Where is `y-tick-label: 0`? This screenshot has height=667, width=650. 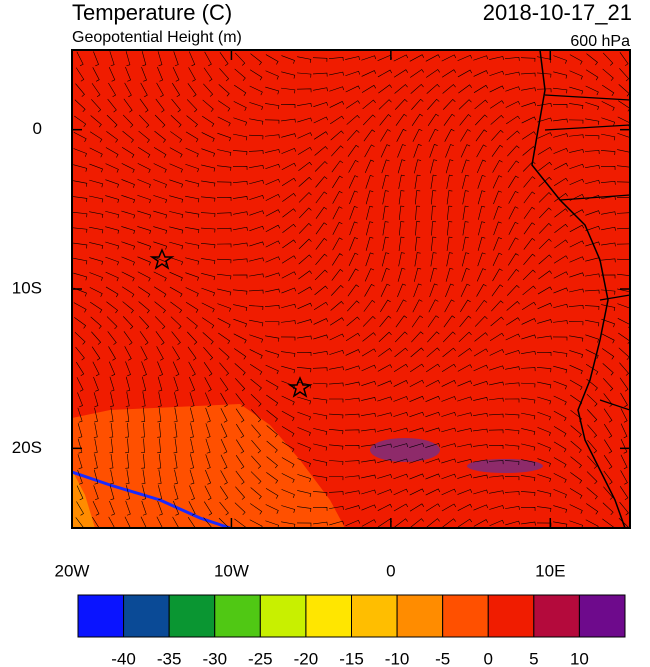 y-tick-label: 0 is located at coordinates (37, 128).